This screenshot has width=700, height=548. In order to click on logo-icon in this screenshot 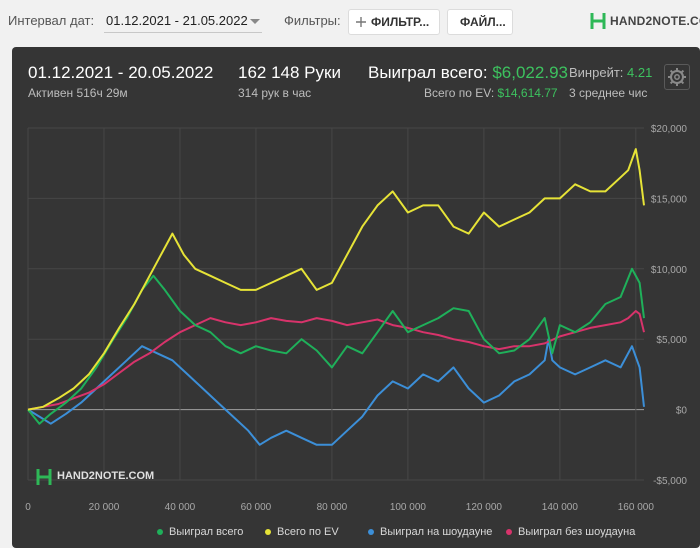, I will do `click(598, 21)`.